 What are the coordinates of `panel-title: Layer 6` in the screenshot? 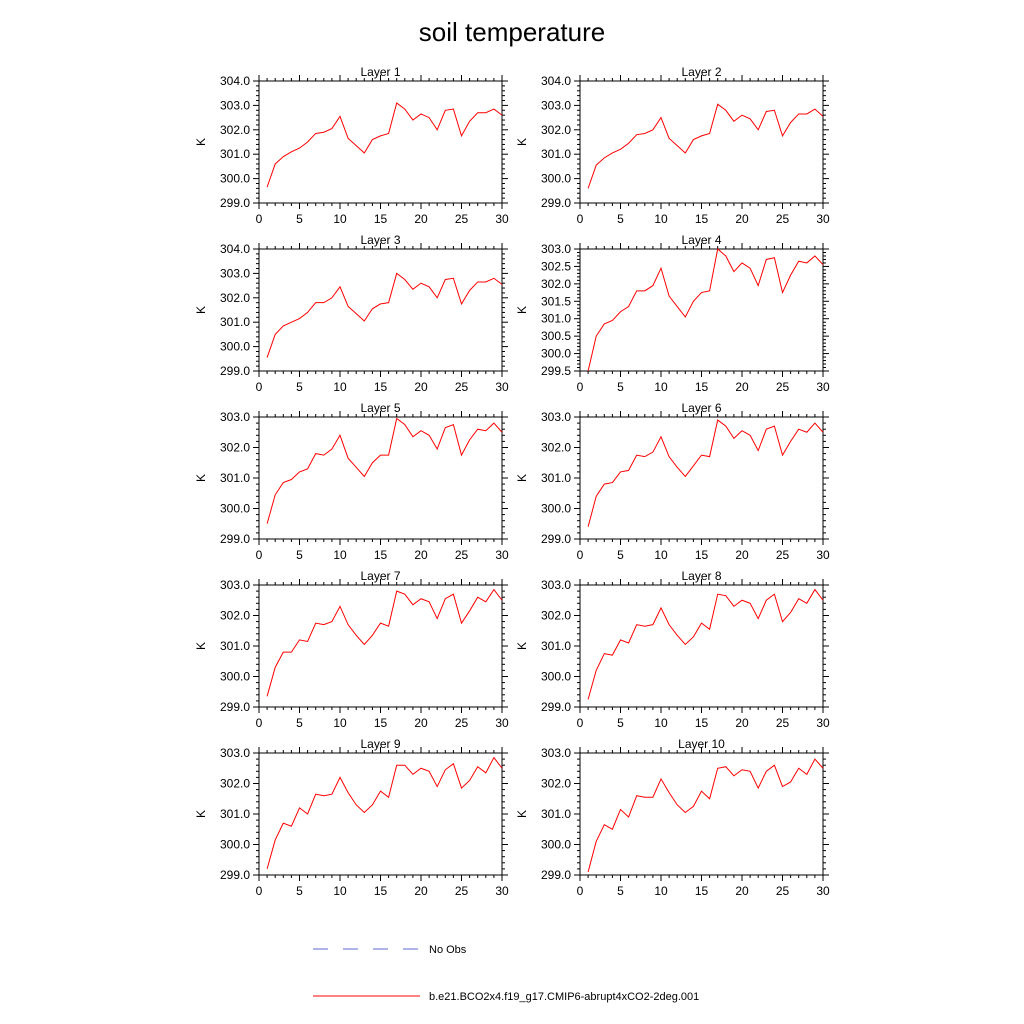 It's located at (701, 408).